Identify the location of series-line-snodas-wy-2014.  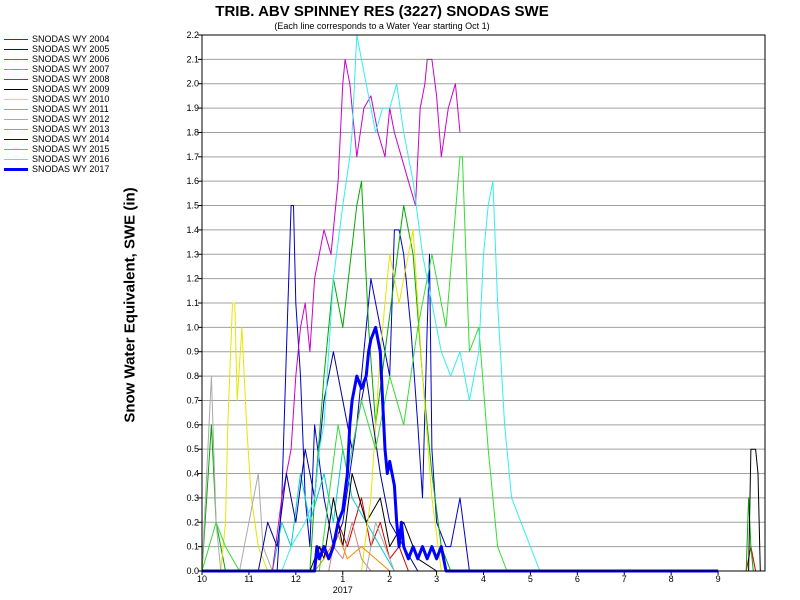
(310, 461).